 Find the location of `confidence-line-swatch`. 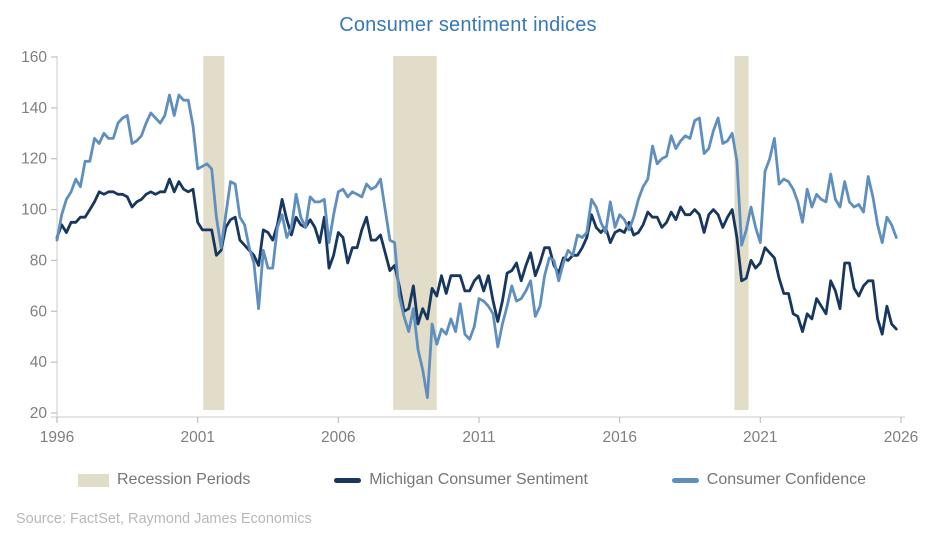

confidence-line-swatch is located at coordinates (685, 480).